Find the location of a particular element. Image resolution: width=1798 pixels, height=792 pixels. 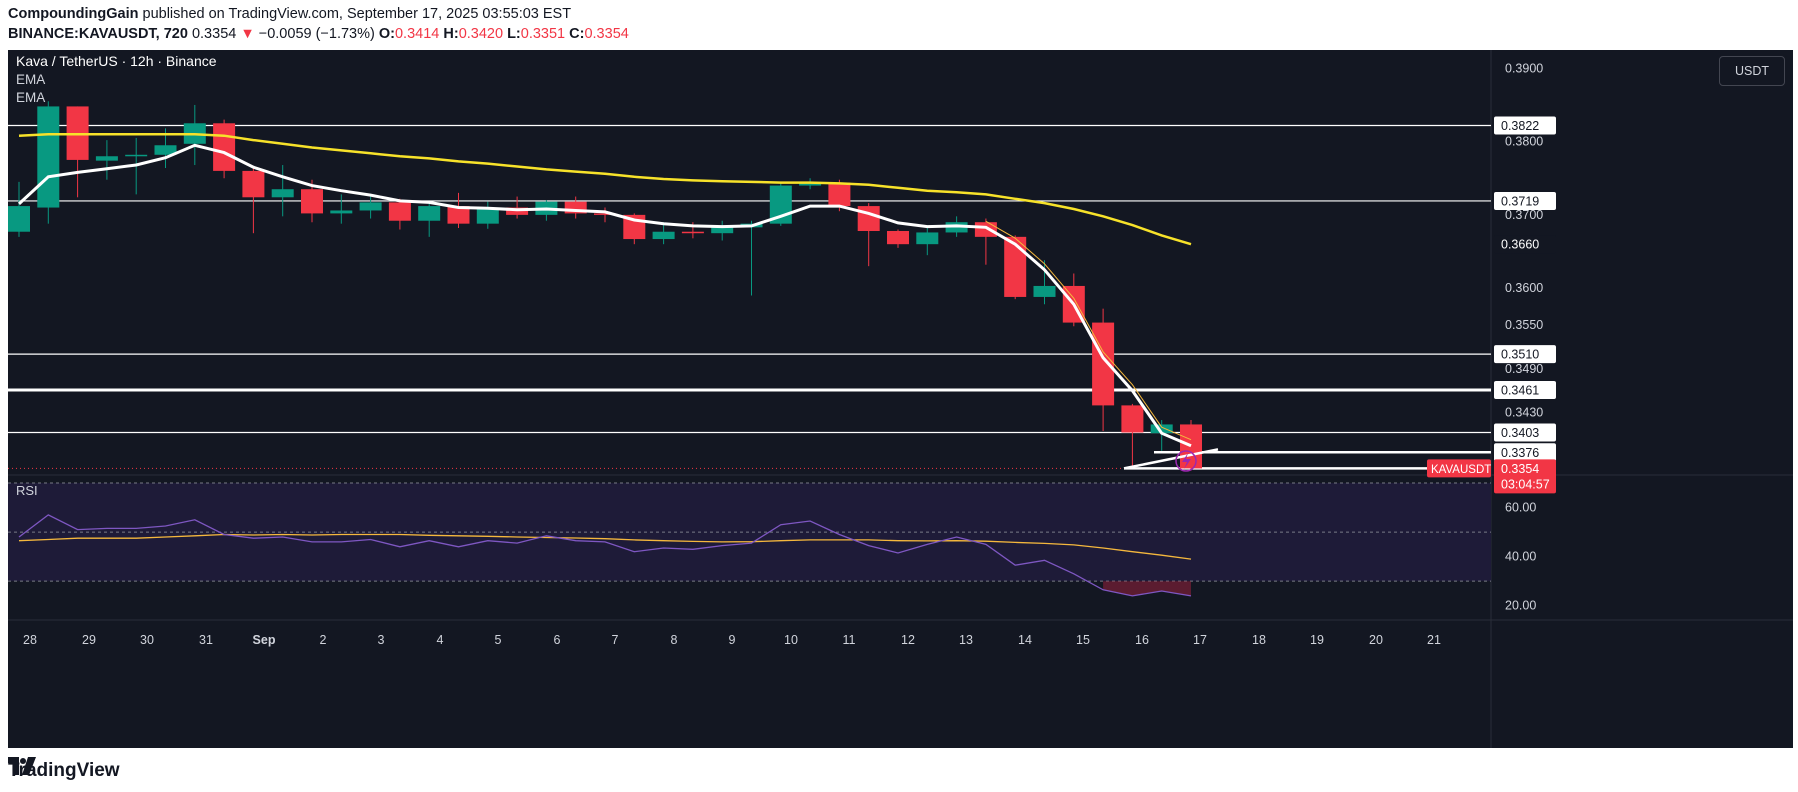

rsi-tick-label: 60.00 is located at coordinates (1520, 508).